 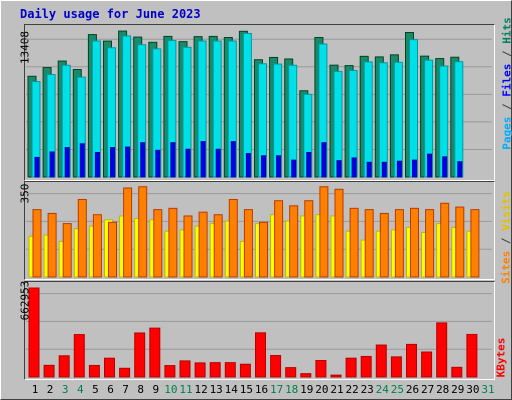 What do you see at coordinates (216, 389) in the screenshot?
I see `day-label-13: 13` at bounding box center [216, 389].